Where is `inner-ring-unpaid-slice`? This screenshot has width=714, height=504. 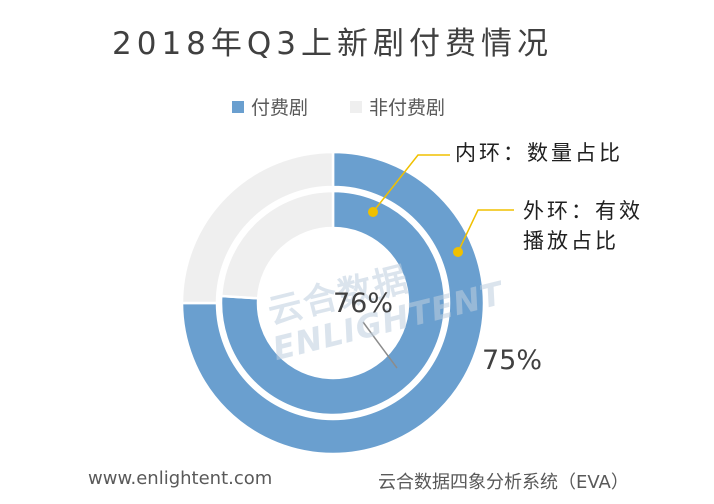 inner-ring-unpaid-slice is located at coordinates (277, 244).